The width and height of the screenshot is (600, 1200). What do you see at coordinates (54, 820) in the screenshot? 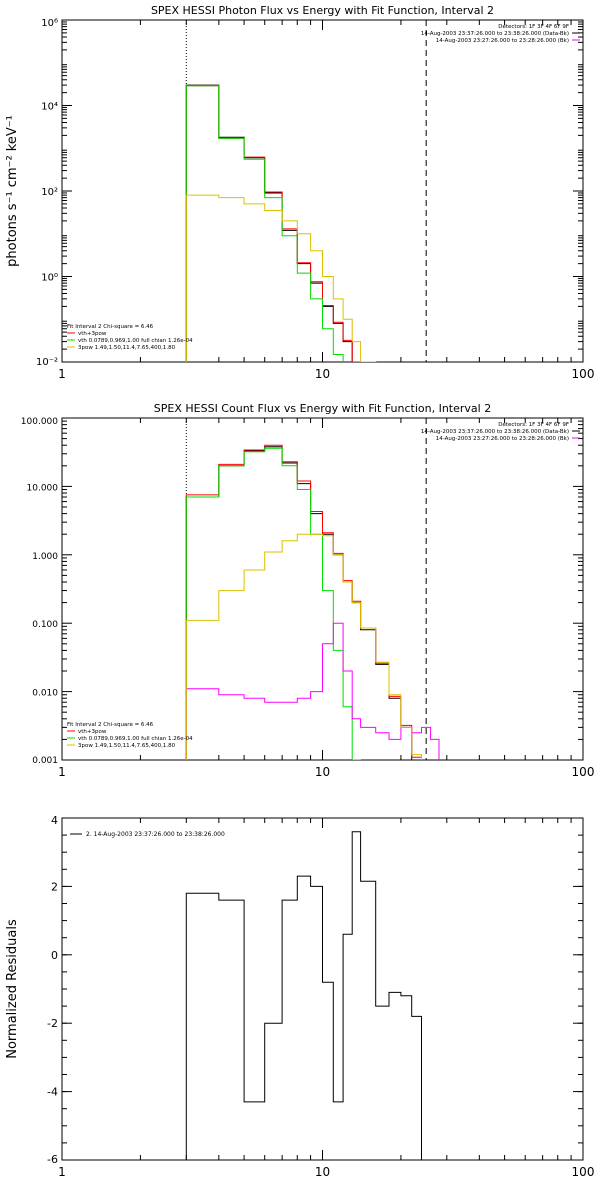
I see `y-tick-label: 4` at bounding box center [54, 820].